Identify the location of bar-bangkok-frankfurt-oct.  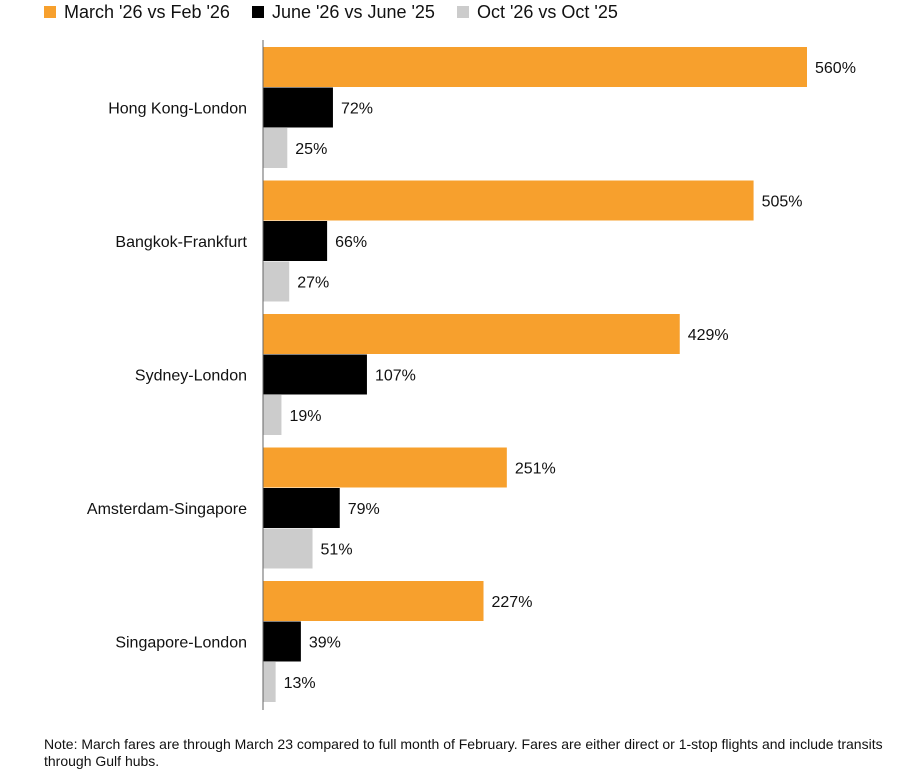
(276, 281).